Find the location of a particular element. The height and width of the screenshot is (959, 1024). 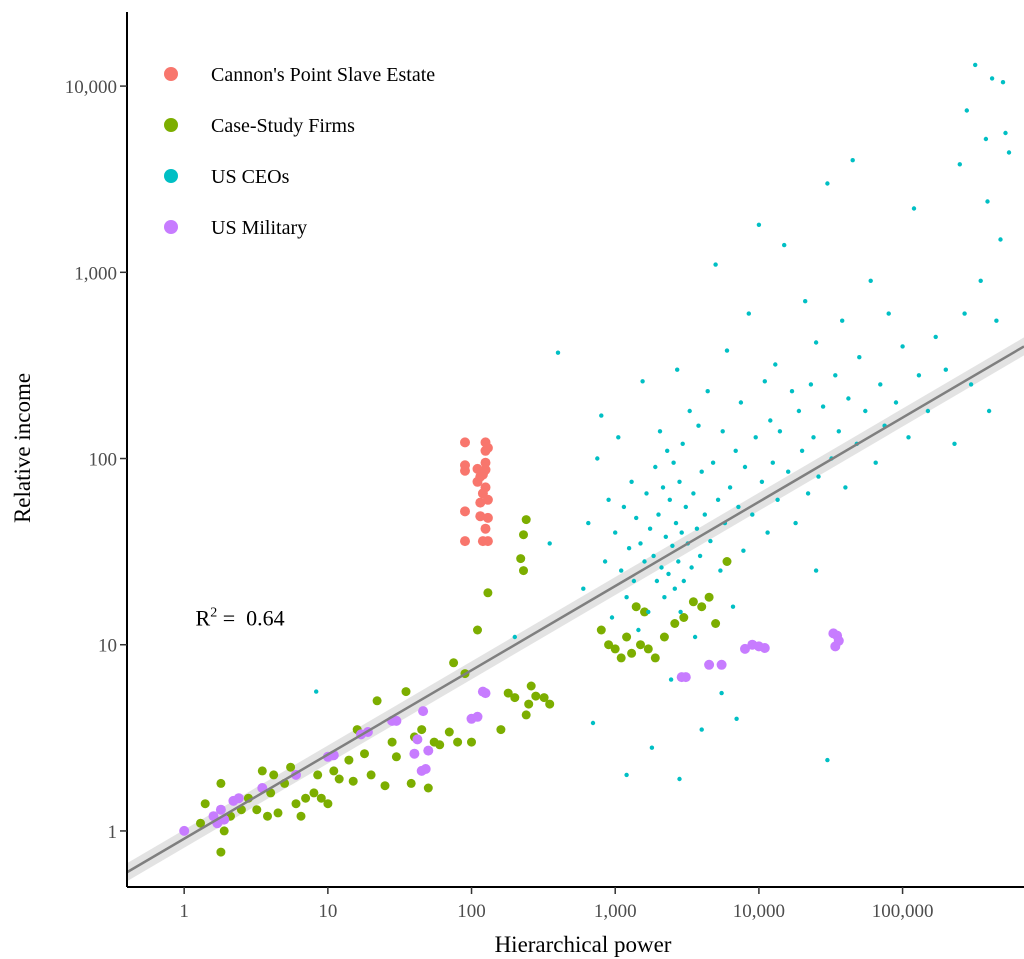

r-squared-annotation: R2 = 0.64 is located at coordinates (240, 618).